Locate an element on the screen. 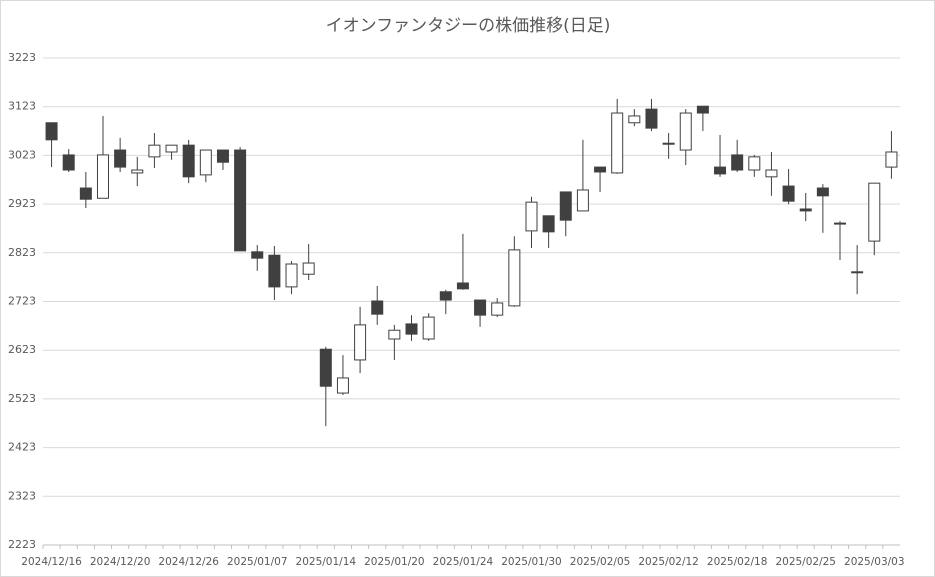 This screenshot has width=935, height=577. y-tick-label: 2823 is located at coordinates (22, 252).